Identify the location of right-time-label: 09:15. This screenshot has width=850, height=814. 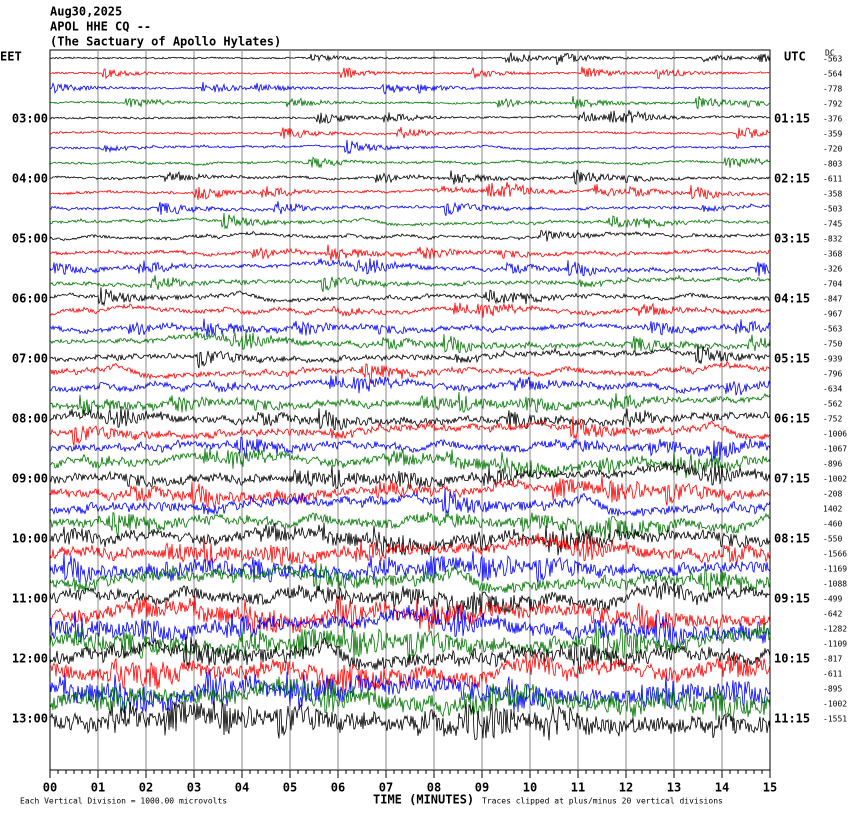
(792, 599).